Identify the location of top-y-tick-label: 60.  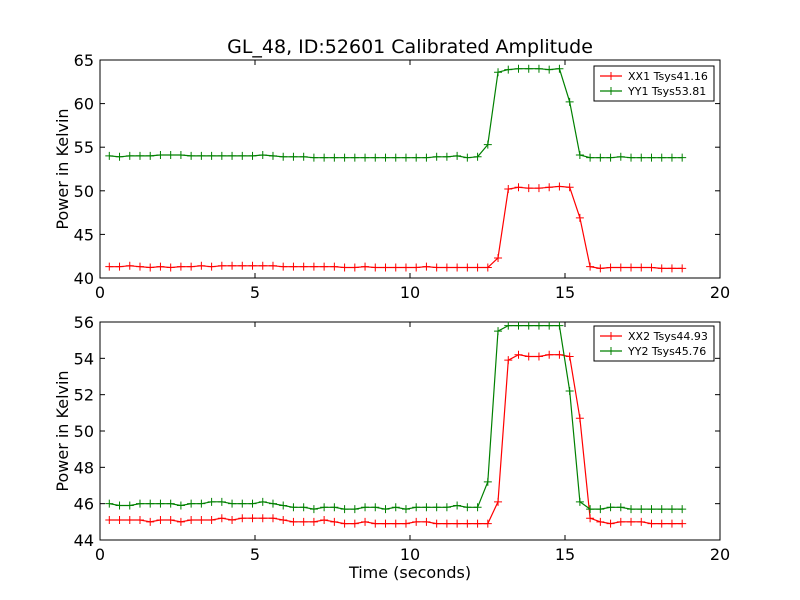
(84, 104).